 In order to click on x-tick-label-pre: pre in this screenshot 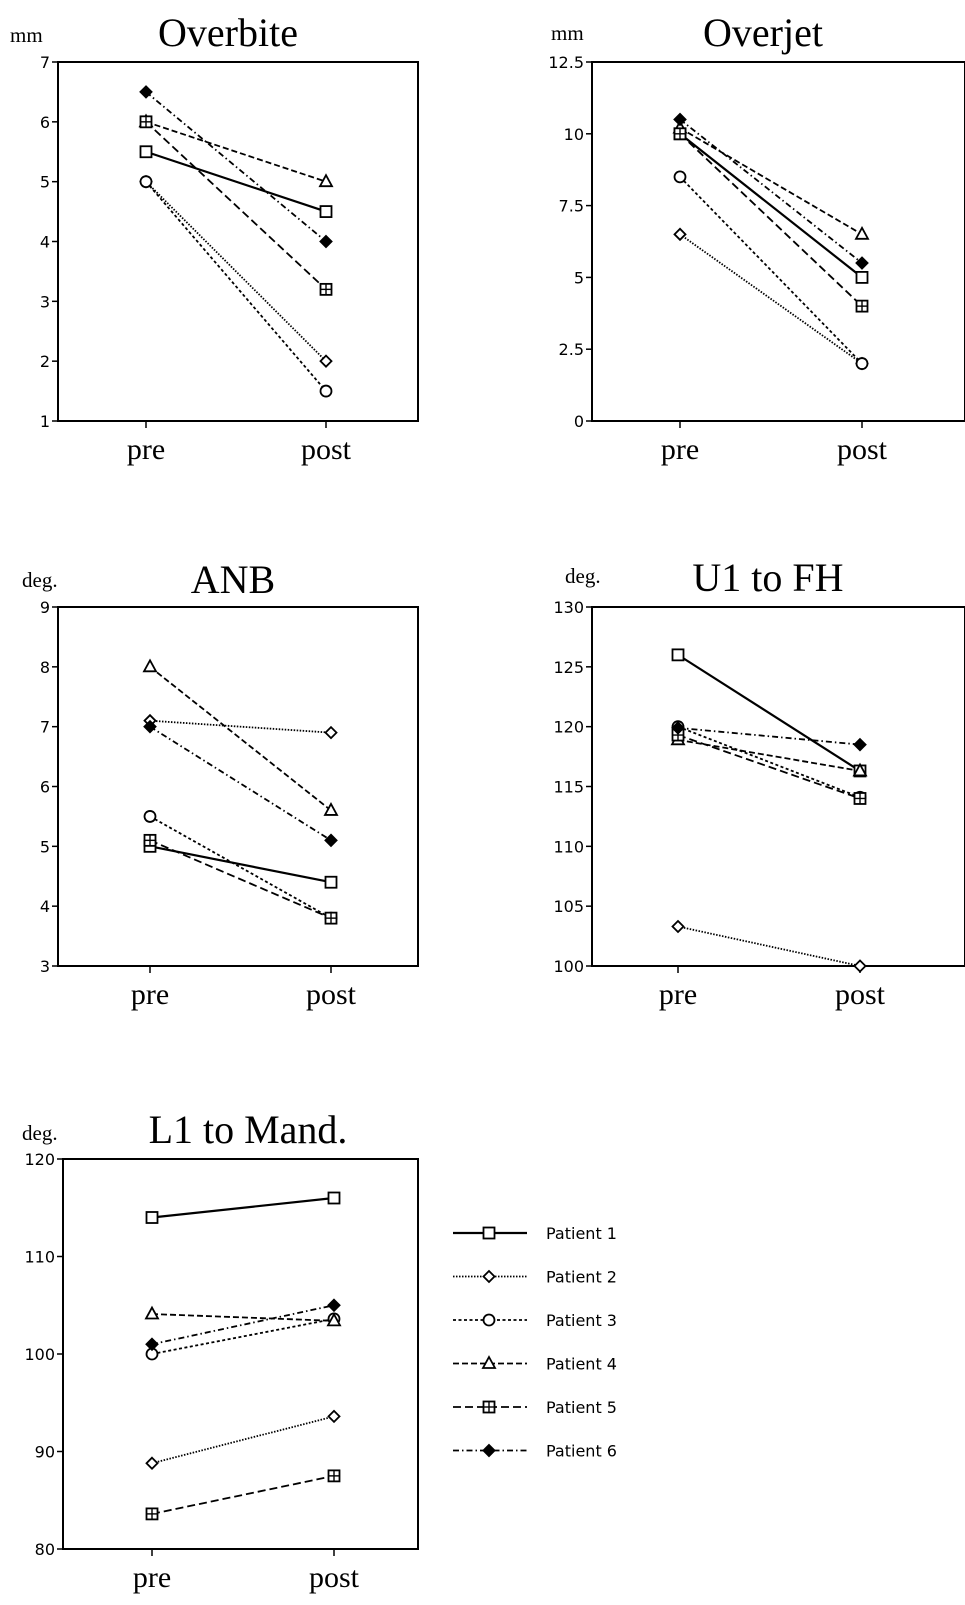, I will do `click(680, 449)`.